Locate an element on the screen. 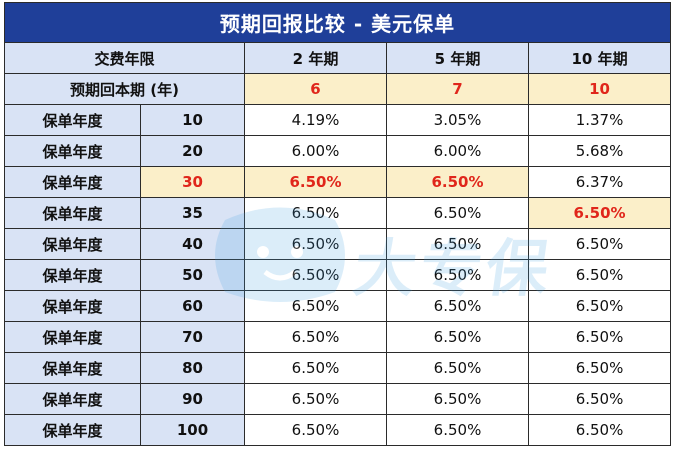 Image resolution: width=673 pixels, height=452 pixels. breakeven-label: 预期回本期 (年) is located at coordinates (124, 89).